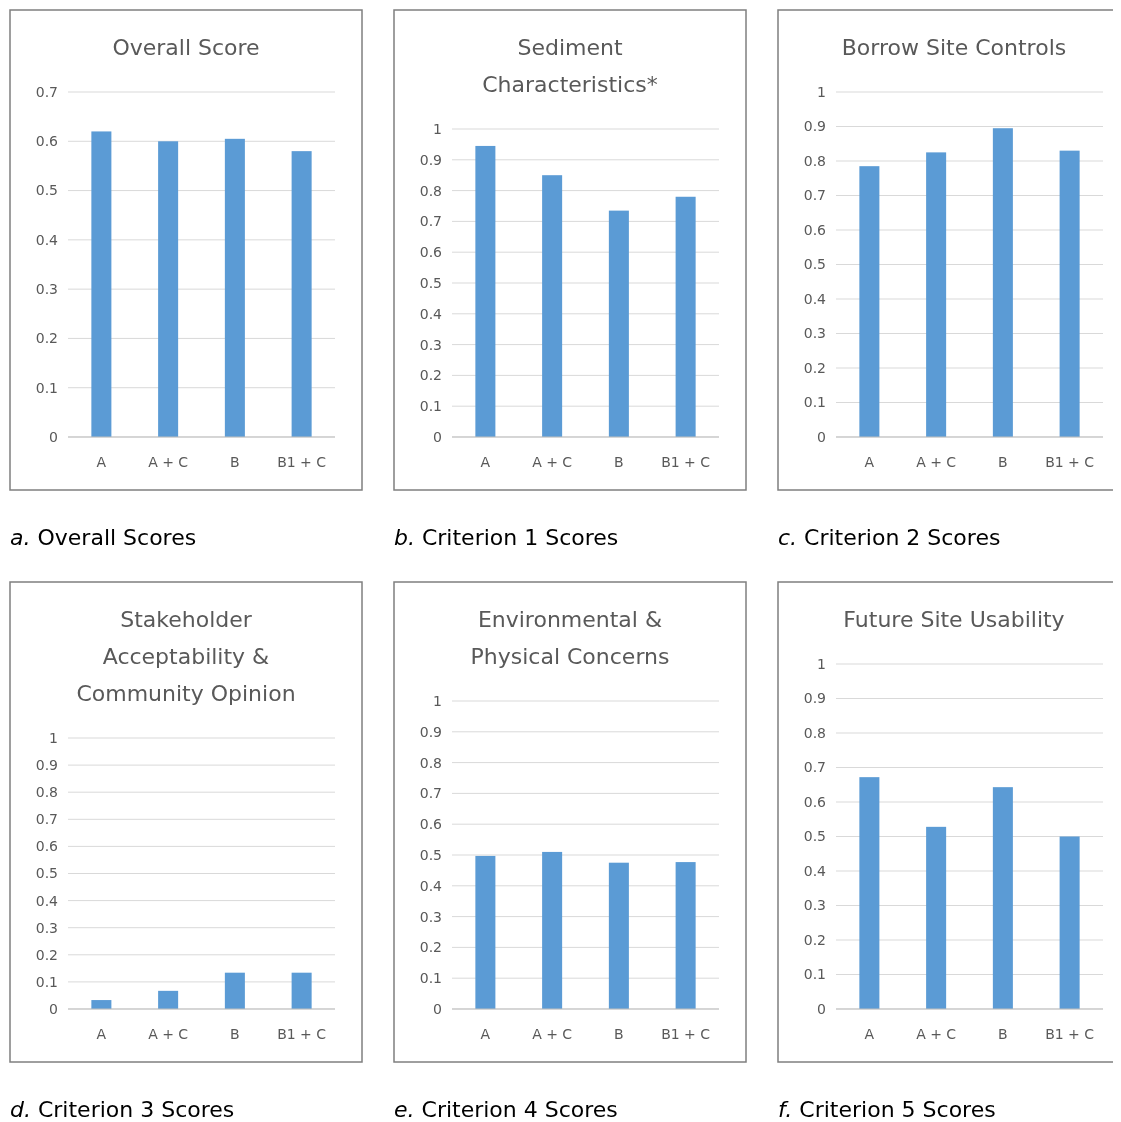 The width and height of the screenshot is (1121, 1122). I want to click on chart-title: Future Site Usability, so click(954, 619).